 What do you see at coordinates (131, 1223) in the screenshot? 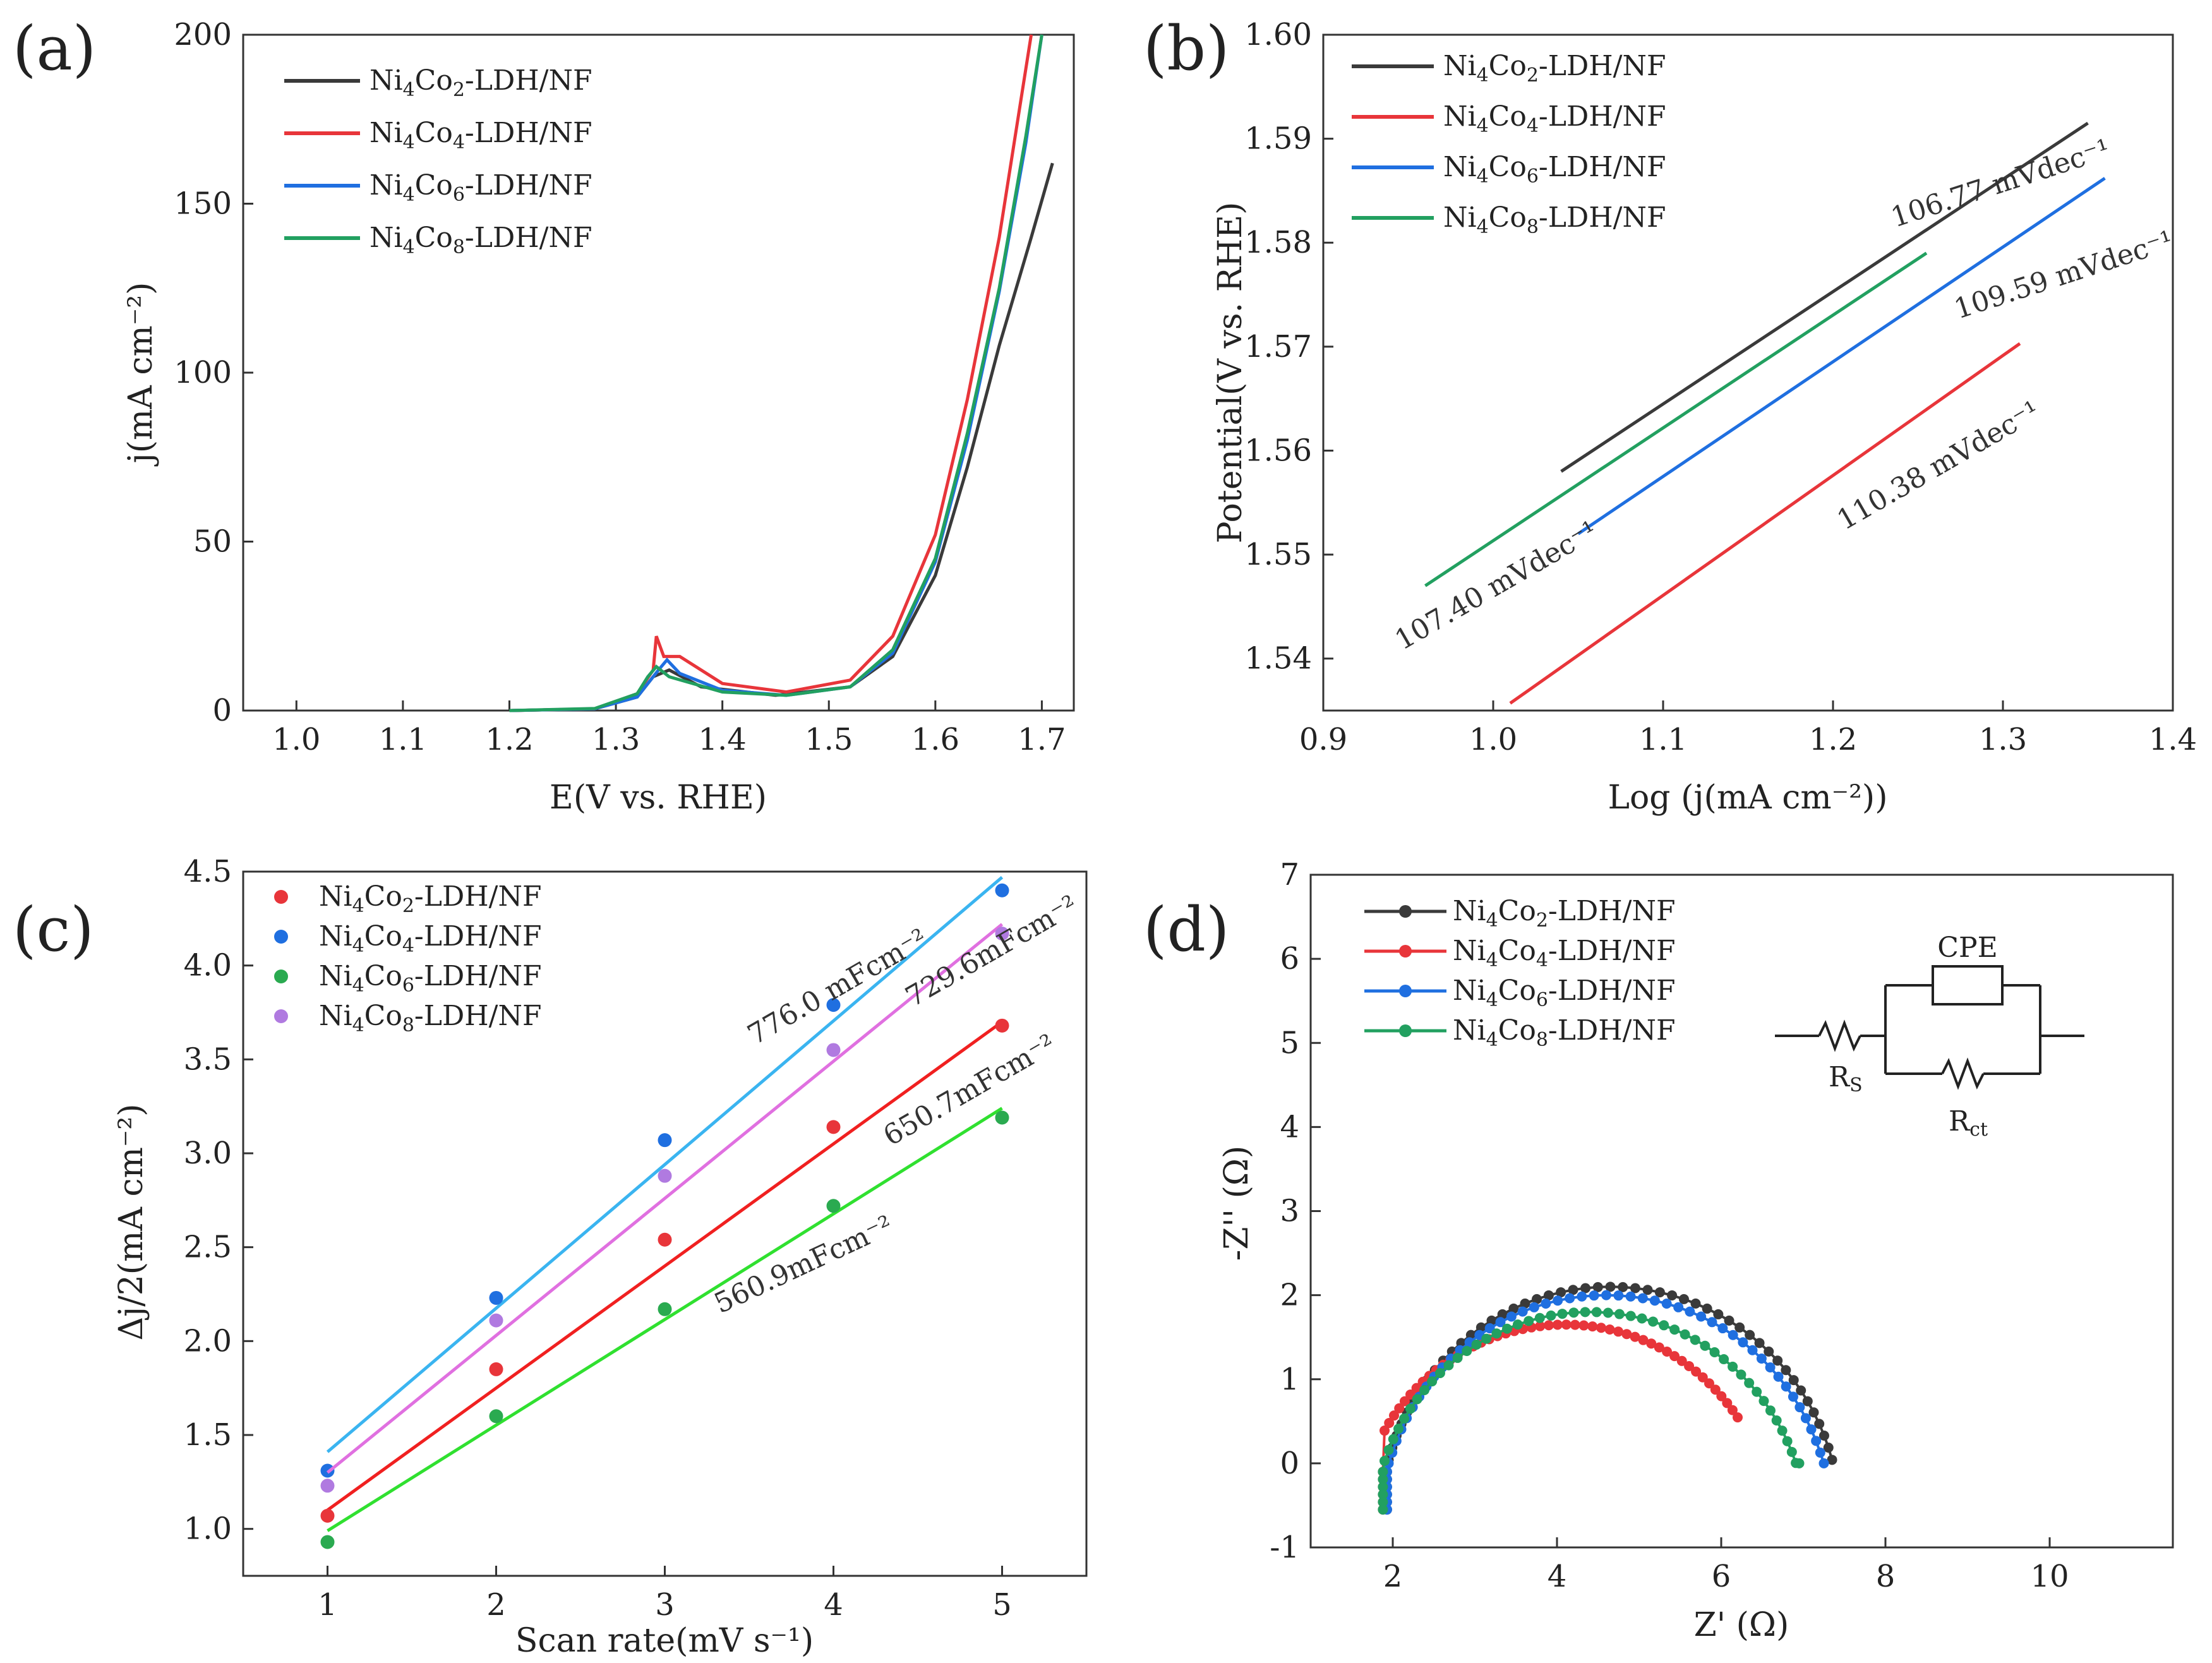
I see `panel-c-ylabel: Δj/2(mA cm⁻²)` at bounding box center [131, 1223].